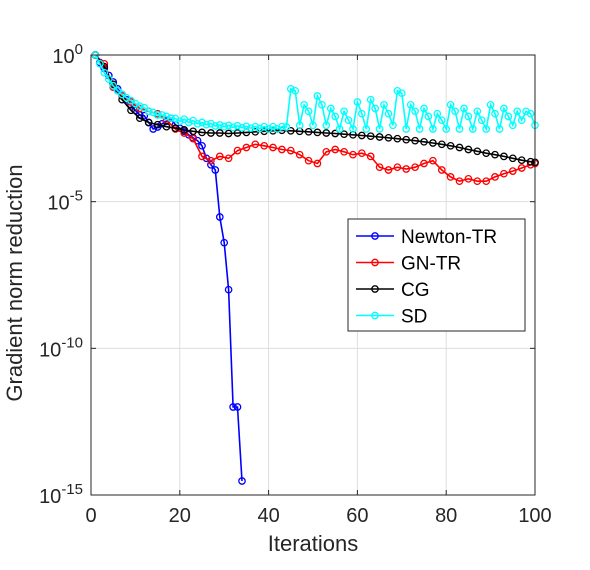 This screenshot has width=590, height=570. What do you see at coordinates (391, 317) in the screenshot?
I see `legend-item-sd: SD` at bounding box center [391, 317].